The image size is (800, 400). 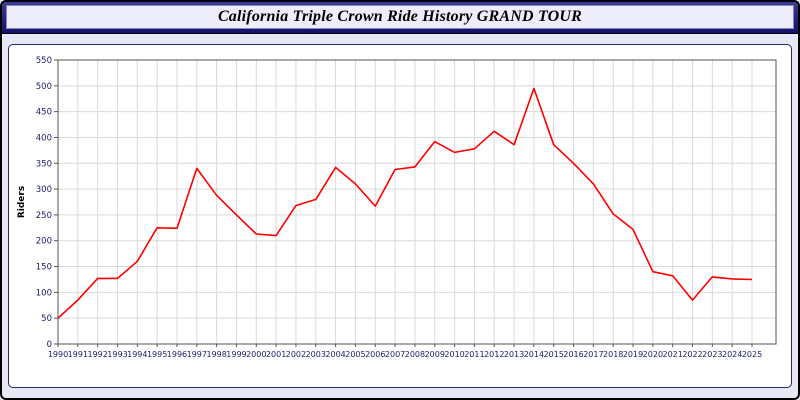 I want to click on x-tick-label: 1998, so click(x=216, y=354).